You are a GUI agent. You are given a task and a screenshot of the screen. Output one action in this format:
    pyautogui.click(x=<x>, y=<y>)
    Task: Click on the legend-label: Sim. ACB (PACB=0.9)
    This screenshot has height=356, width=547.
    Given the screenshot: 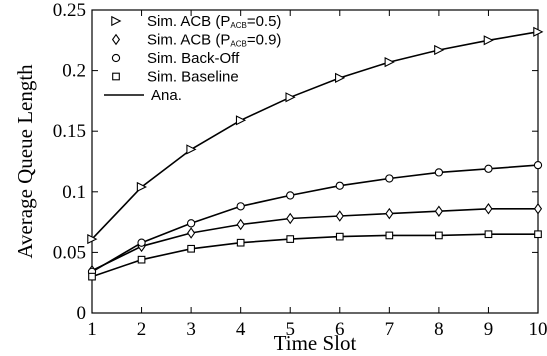 What is the action you would take?
    pyautogui.click(x=214, y=40)
    